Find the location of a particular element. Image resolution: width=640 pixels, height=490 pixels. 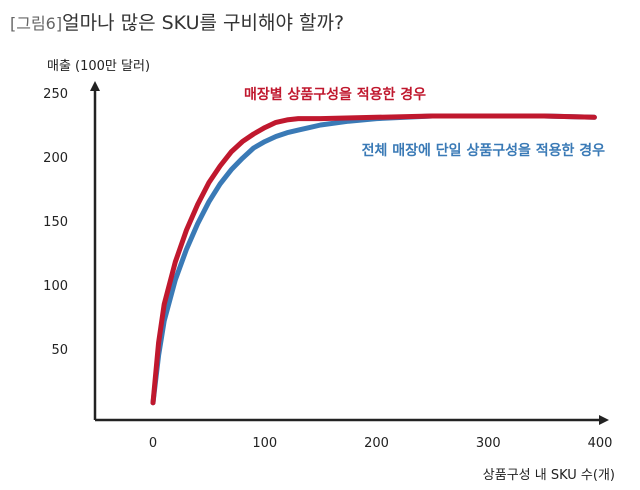

y-tick-label: 150 is located at coordinates (55, 222).